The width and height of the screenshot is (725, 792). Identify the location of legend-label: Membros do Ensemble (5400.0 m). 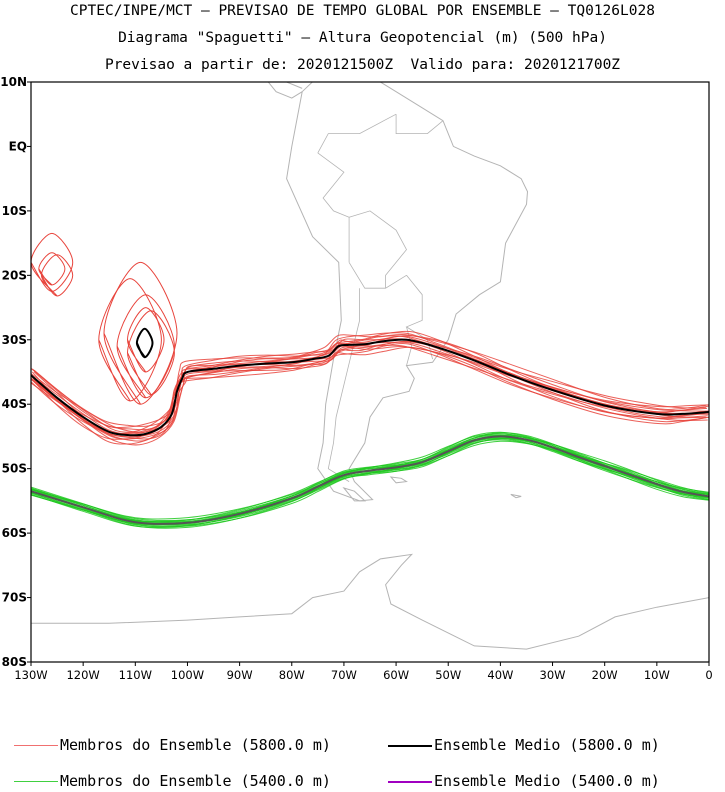
(195, 781).